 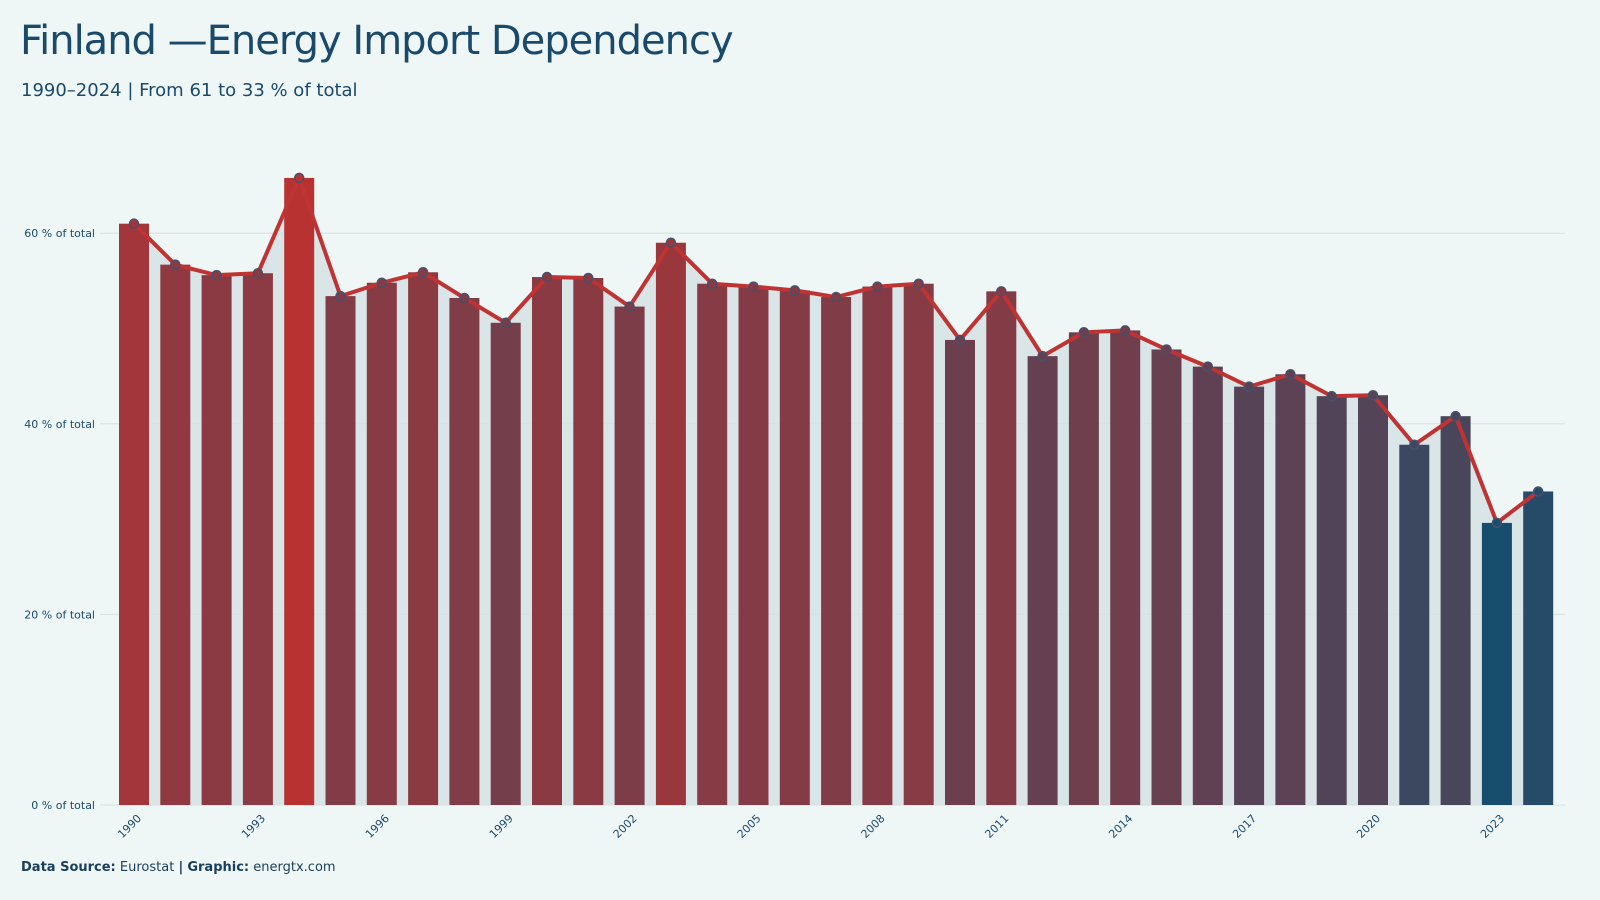 What do you see at coordinates (501, 826) in the screenshot?
I see `x-tick-label: 1999` at bounding box center [501, 826].